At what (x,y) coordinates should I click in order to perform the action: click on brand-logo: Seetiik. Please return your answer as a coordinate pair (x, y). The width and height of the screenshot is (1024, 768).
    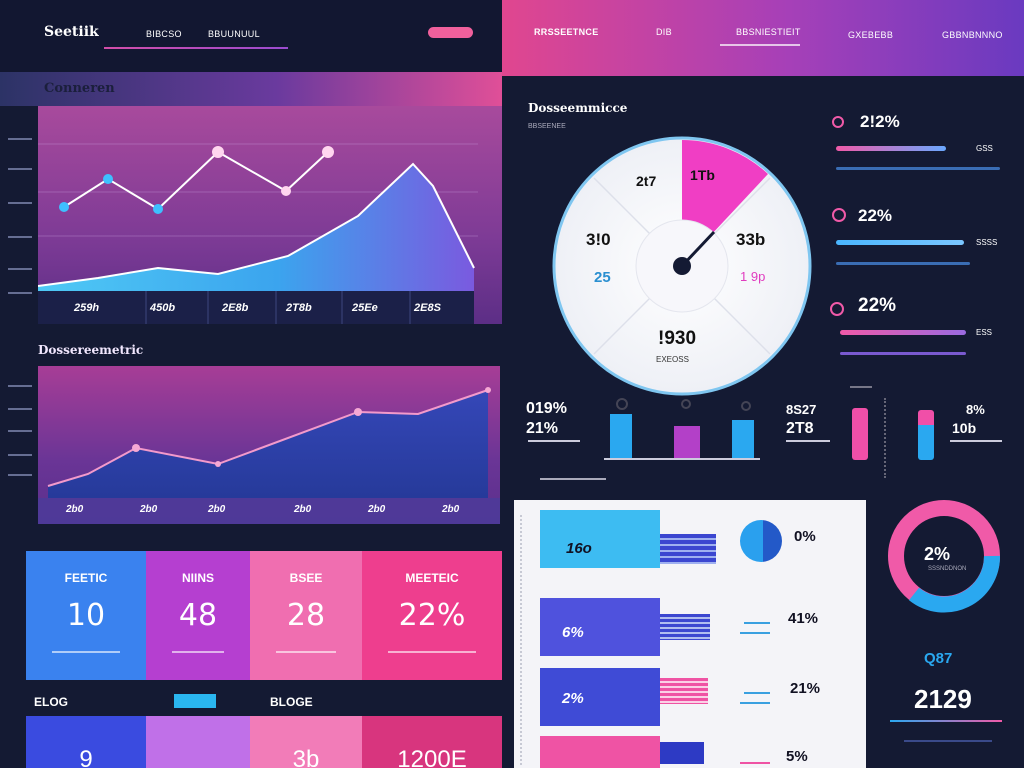
    Looking at the image, I should click on (71, 32).